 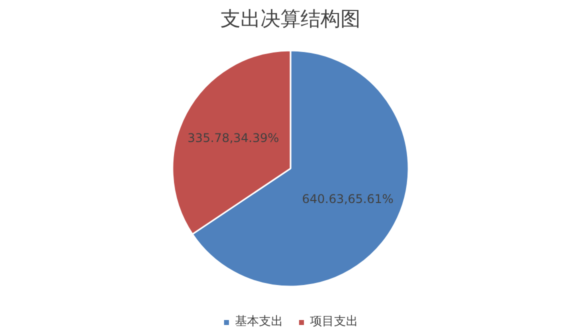 What do you see at coordinates (259, 321) in the screenshot?
I see `legend-label: 基本支出` at bounding box center [259, 321].